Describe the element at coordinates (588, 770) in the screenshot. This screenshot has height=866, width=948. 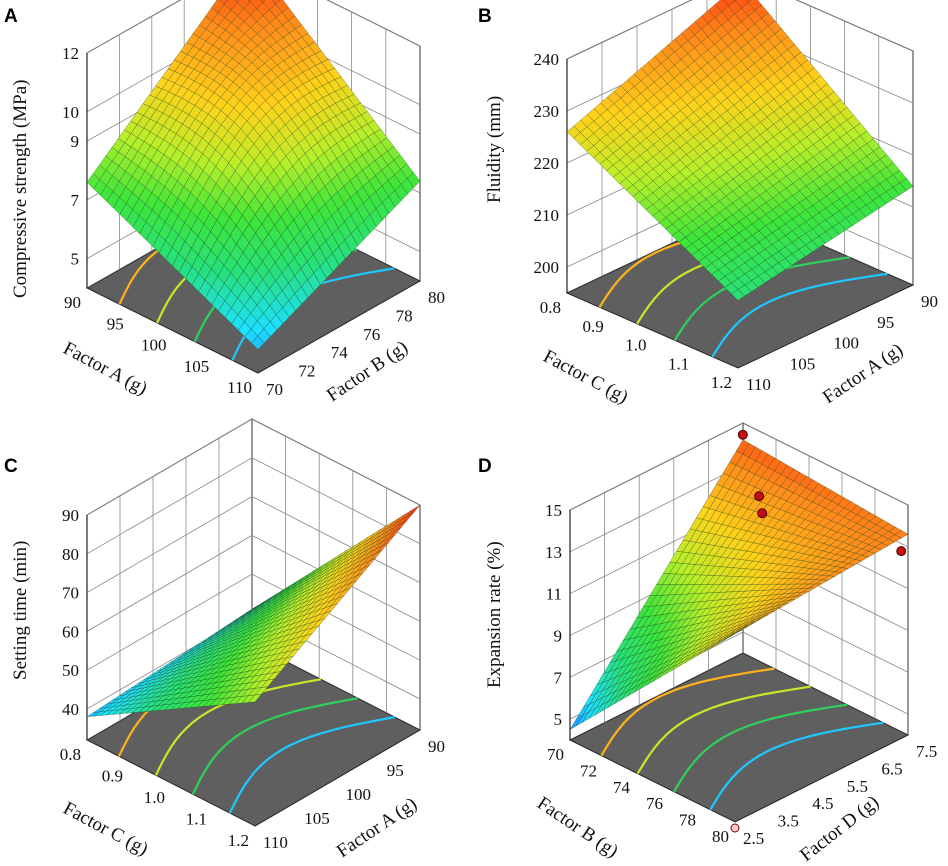
I see `axis1-tick-label: 72` at that location.